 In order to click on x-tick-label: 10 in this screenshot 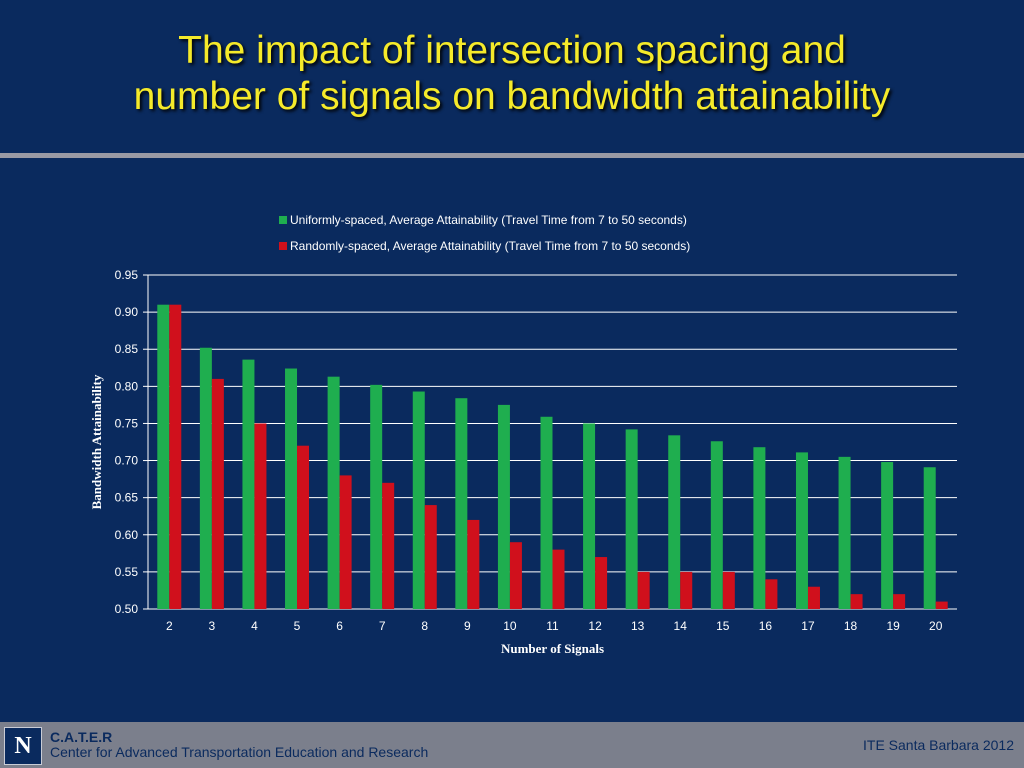, I will do `click(510, 626)`.